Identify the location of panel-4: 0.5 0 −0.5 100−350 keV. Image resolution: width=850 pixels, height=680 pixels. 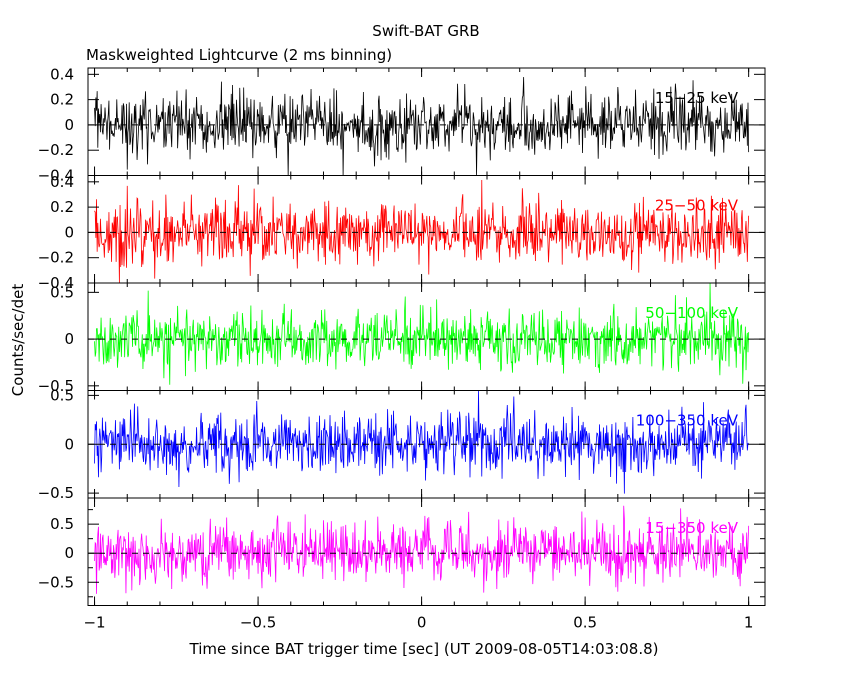
(402, 444).